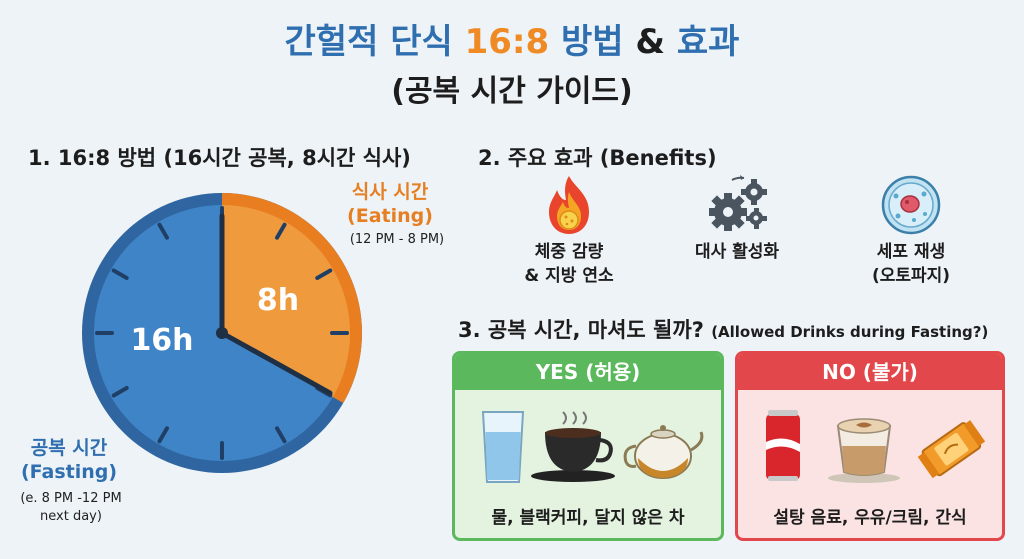  I want to click on black-coffee-icon, so click(573, 446).